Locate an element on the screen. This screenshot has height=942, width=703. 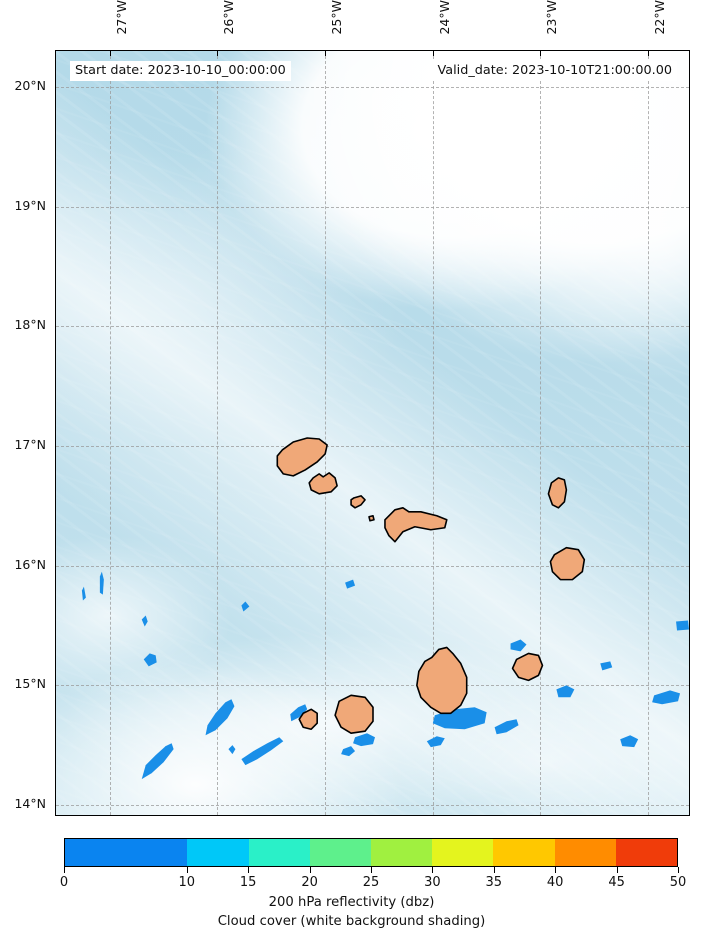
y-tick-label: 18°N is located at coordinates (30, 325).